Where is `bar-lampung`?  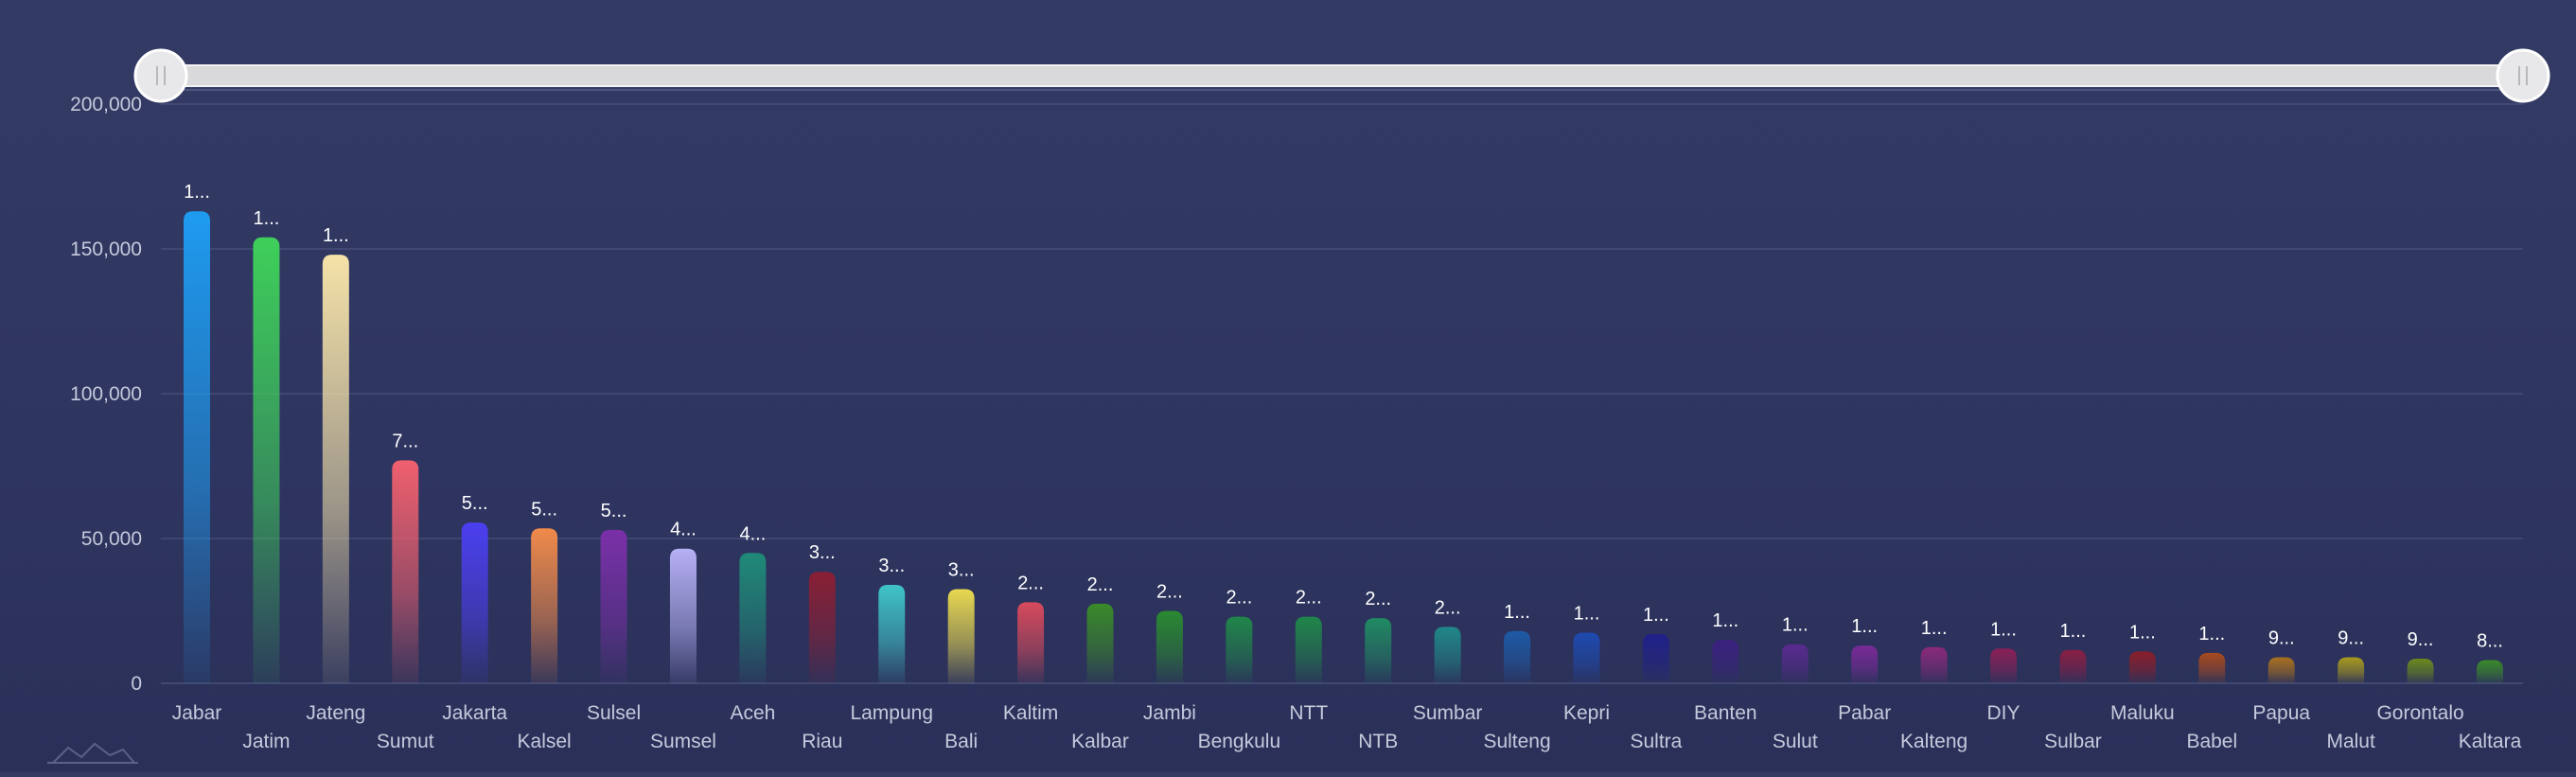
bar-lampung is located at coordinates (892, 633).